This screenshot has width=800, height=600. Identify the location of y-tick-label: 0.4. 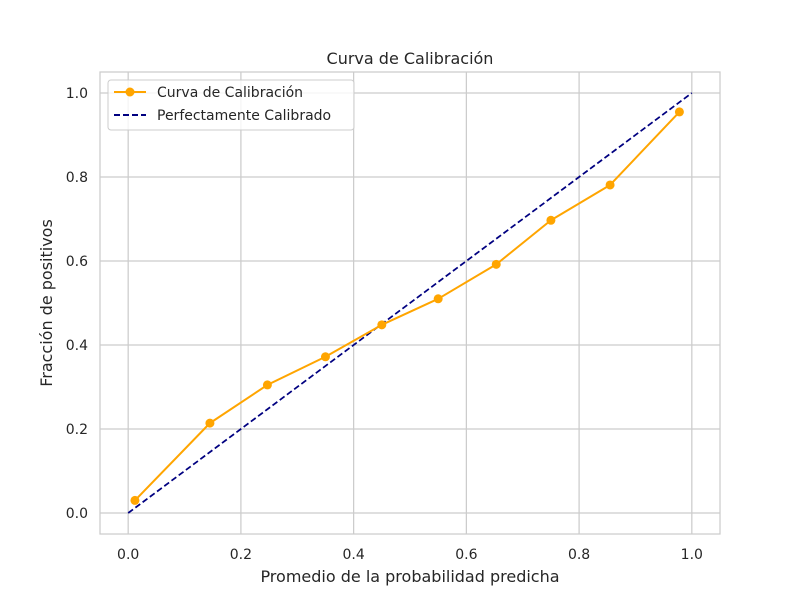
(77, 346).